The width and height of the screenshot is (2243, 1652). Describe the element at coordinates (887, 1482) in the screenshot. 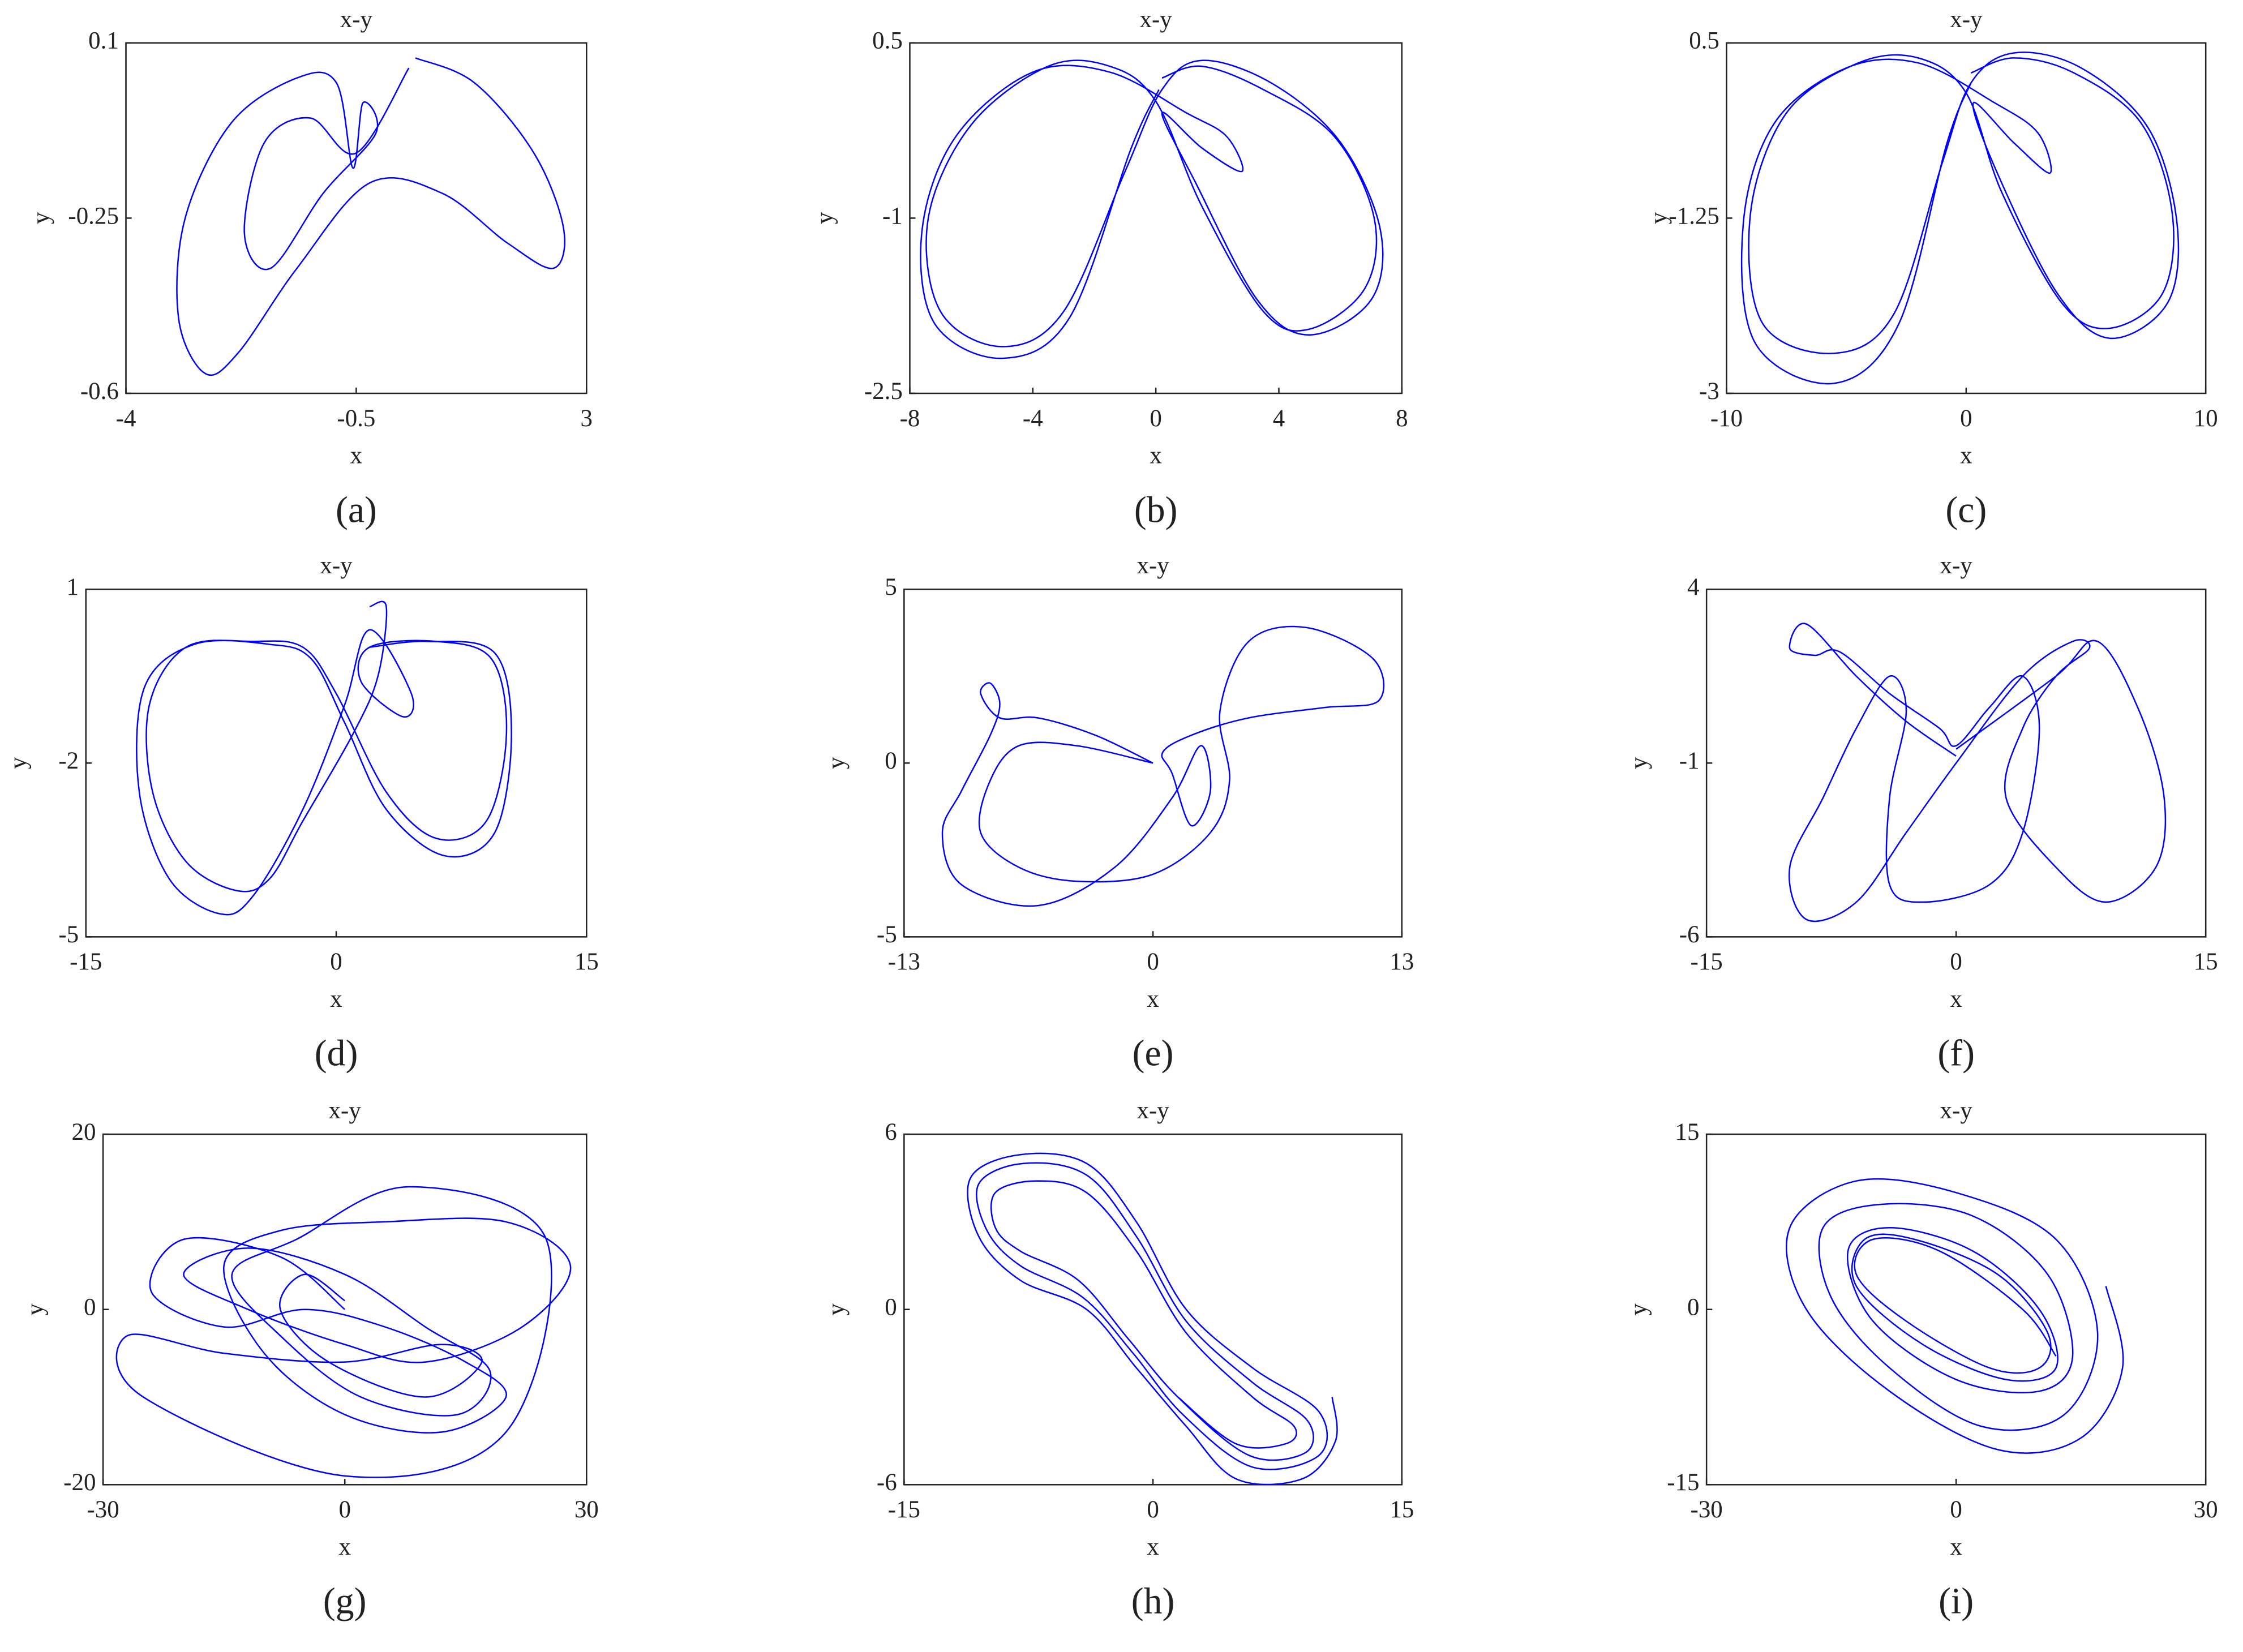

I see `y-tick-label: -6` at that location.